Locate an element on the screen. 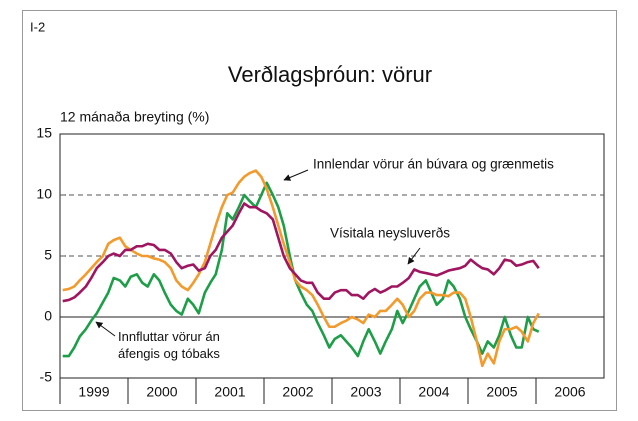 Image resolution: width=638 pixels, height=421 pixels. x-tick-label: 2001 is located at coordinates (229, 392).